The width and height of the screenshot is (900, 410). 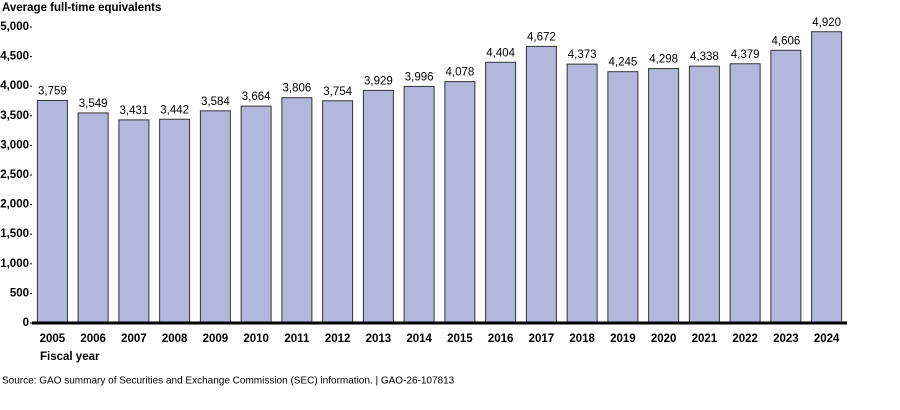 I want to click on value-label: 3,549, so click(x=93, y=104).